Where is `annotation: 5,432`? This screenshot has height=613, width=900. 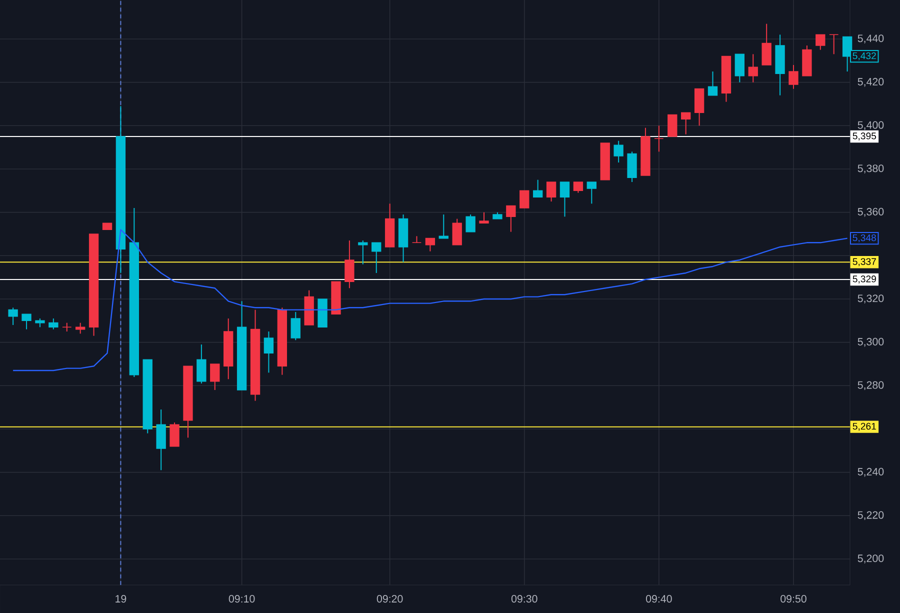 annotation: 5,432 is located at coordinates (864, 56).